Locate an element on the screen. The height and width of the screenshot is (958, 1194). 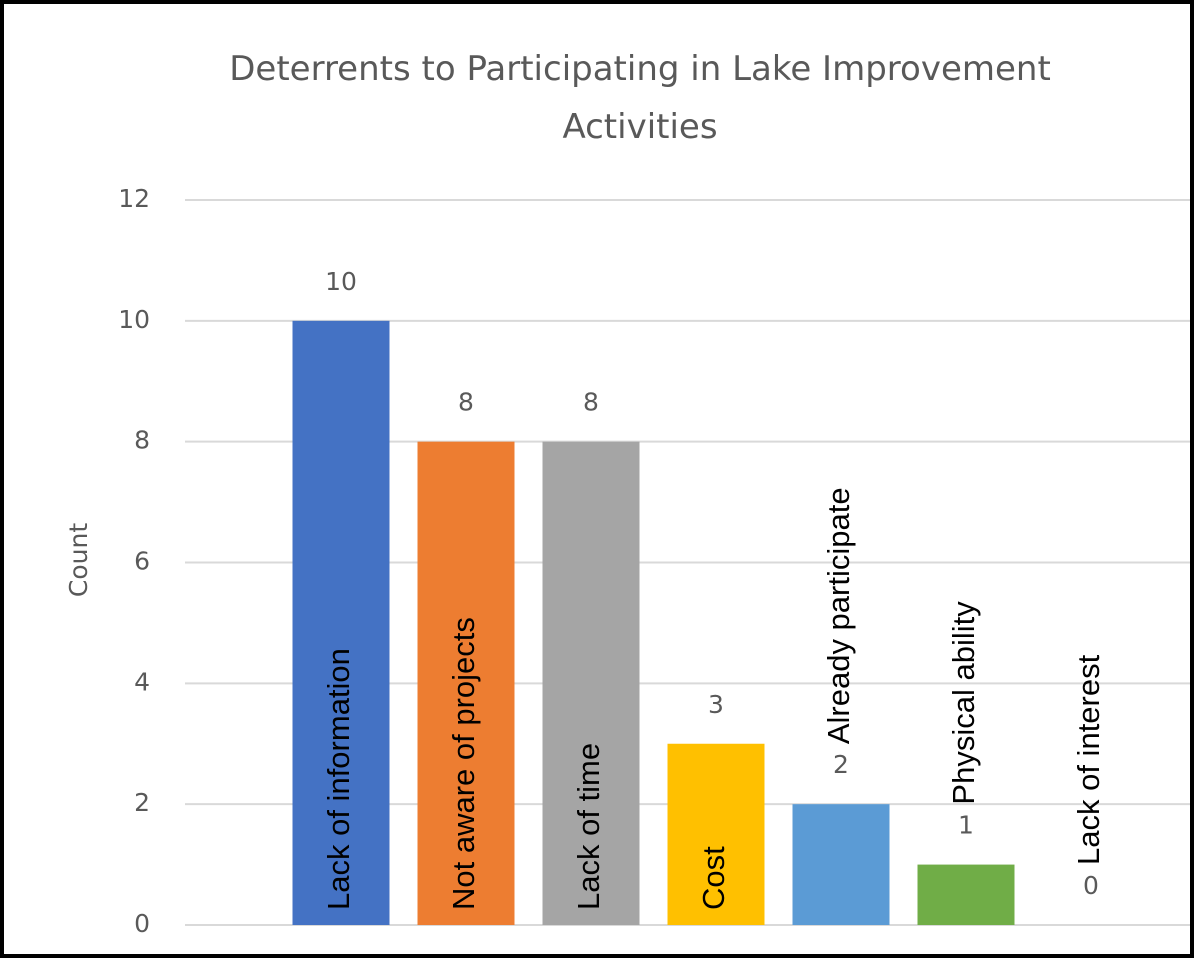
category-label: Lack of information is located at coordinates (338, 779).